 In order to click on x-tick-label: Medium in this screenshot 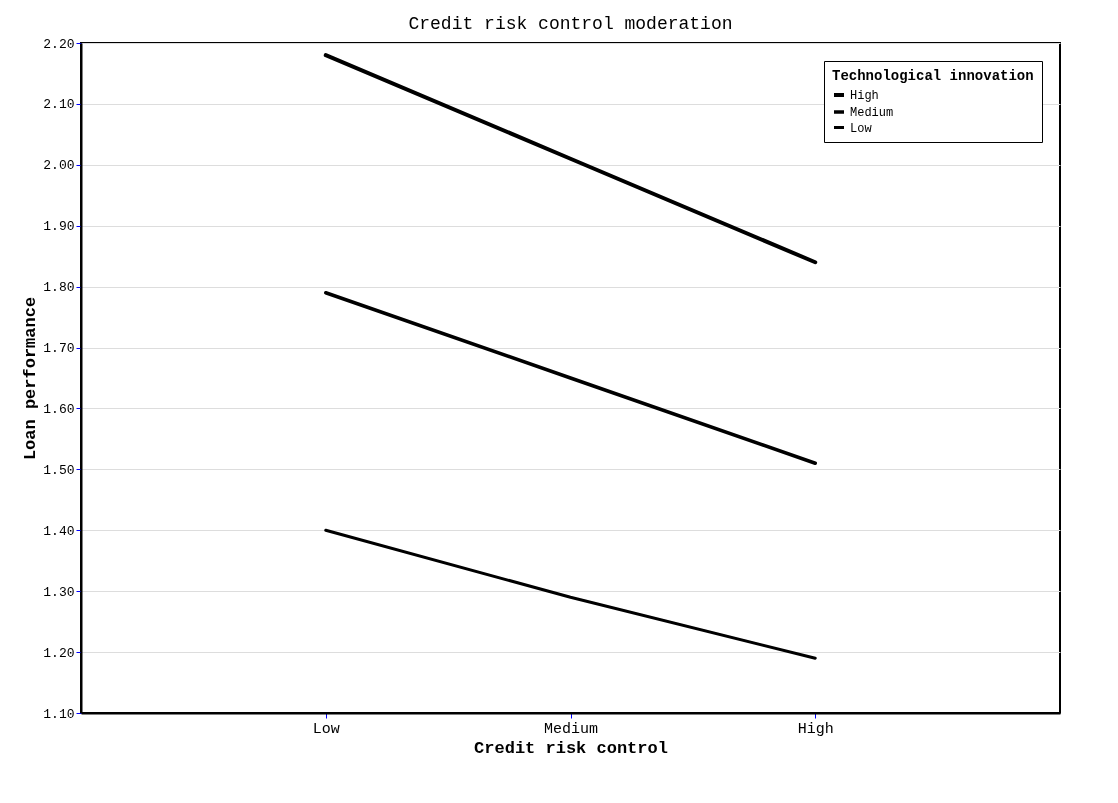, I will do `click(571, 729)`.